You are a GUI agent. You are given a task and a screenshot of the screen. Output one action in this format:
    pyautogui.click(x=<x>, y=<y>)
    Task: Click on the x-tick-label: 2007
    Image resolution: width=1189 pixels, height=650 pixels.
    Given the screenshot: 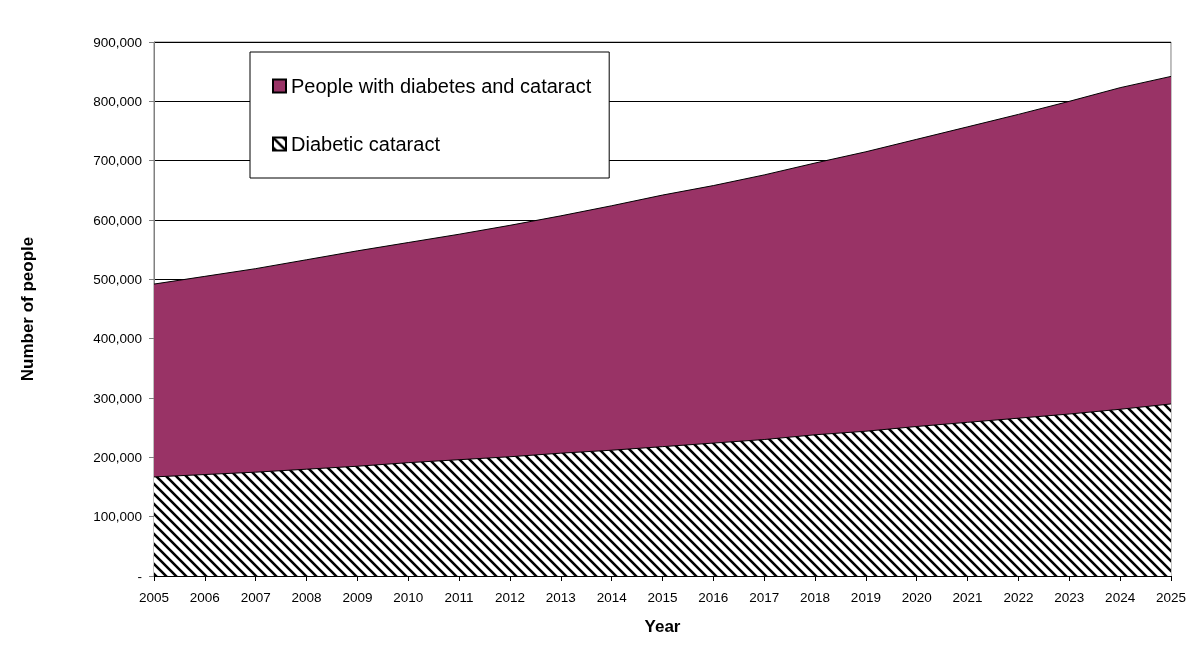 What is the action you would take?
    pyautogui.click(x=255, y=597)
    